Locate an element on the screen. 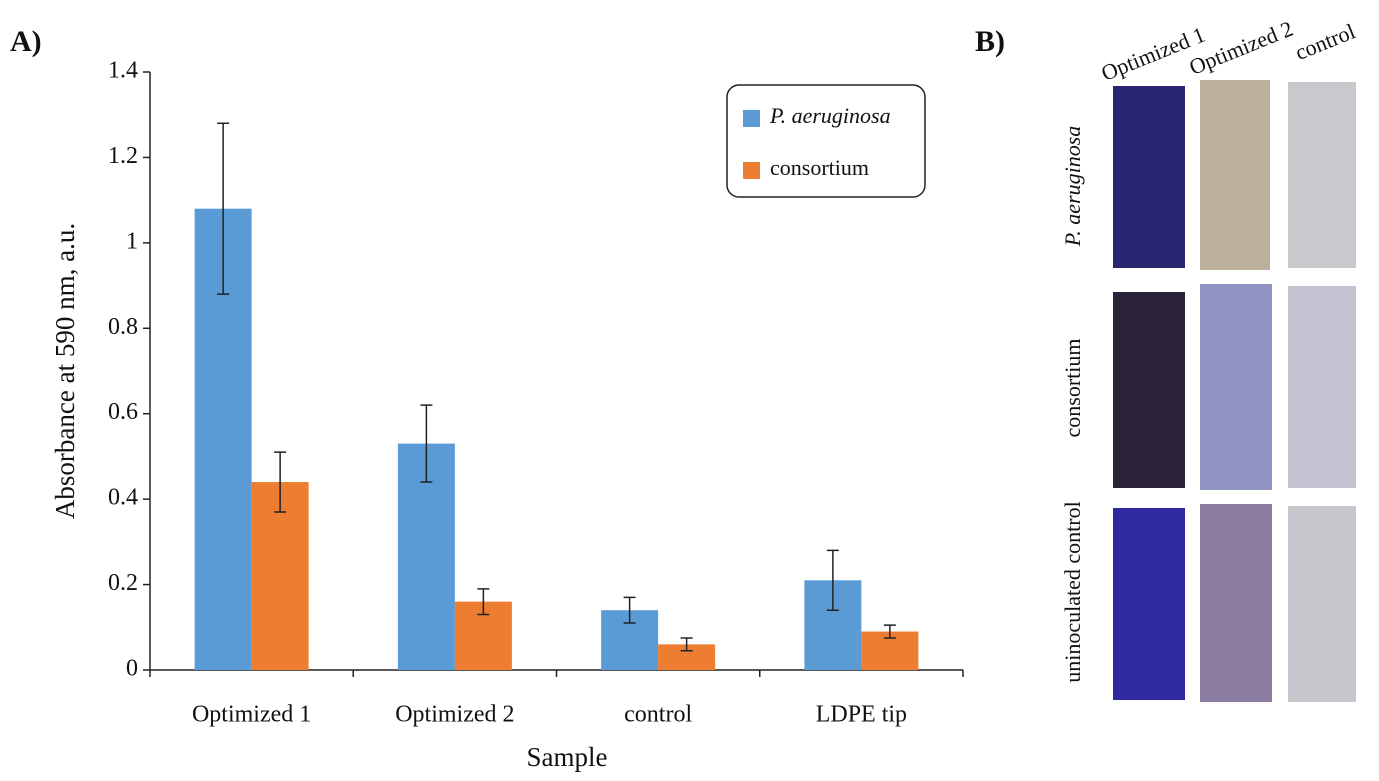 The height and width of the screenshot is (781, 1379). y-tick-label: 0.6 is located at coordinates (123, 412).